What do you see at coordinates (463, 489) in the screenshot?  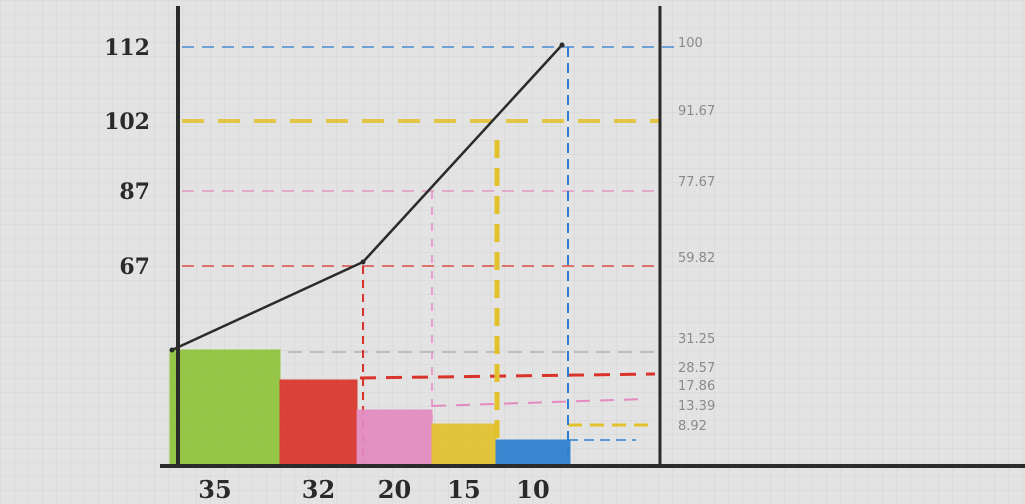 I see `x-tick-label: 15` at bounding box center [463, 489].